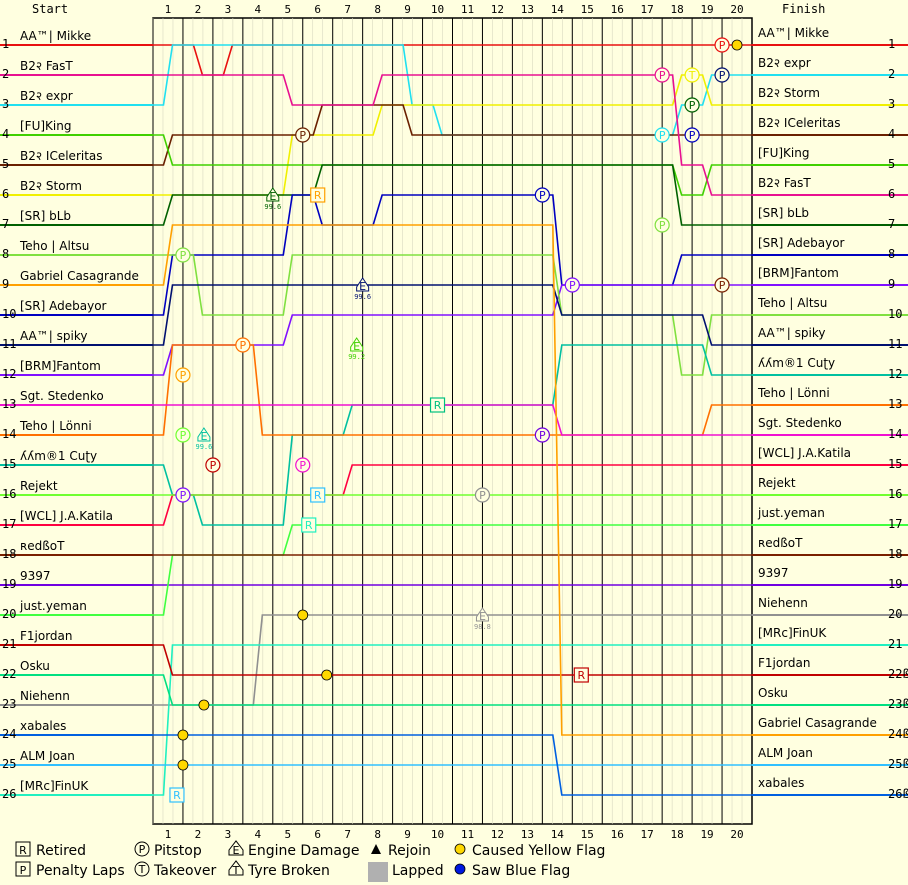 The height and width of the screenshot is (885, 908). I want to click on start-position-label: 4, so click(5, 134).